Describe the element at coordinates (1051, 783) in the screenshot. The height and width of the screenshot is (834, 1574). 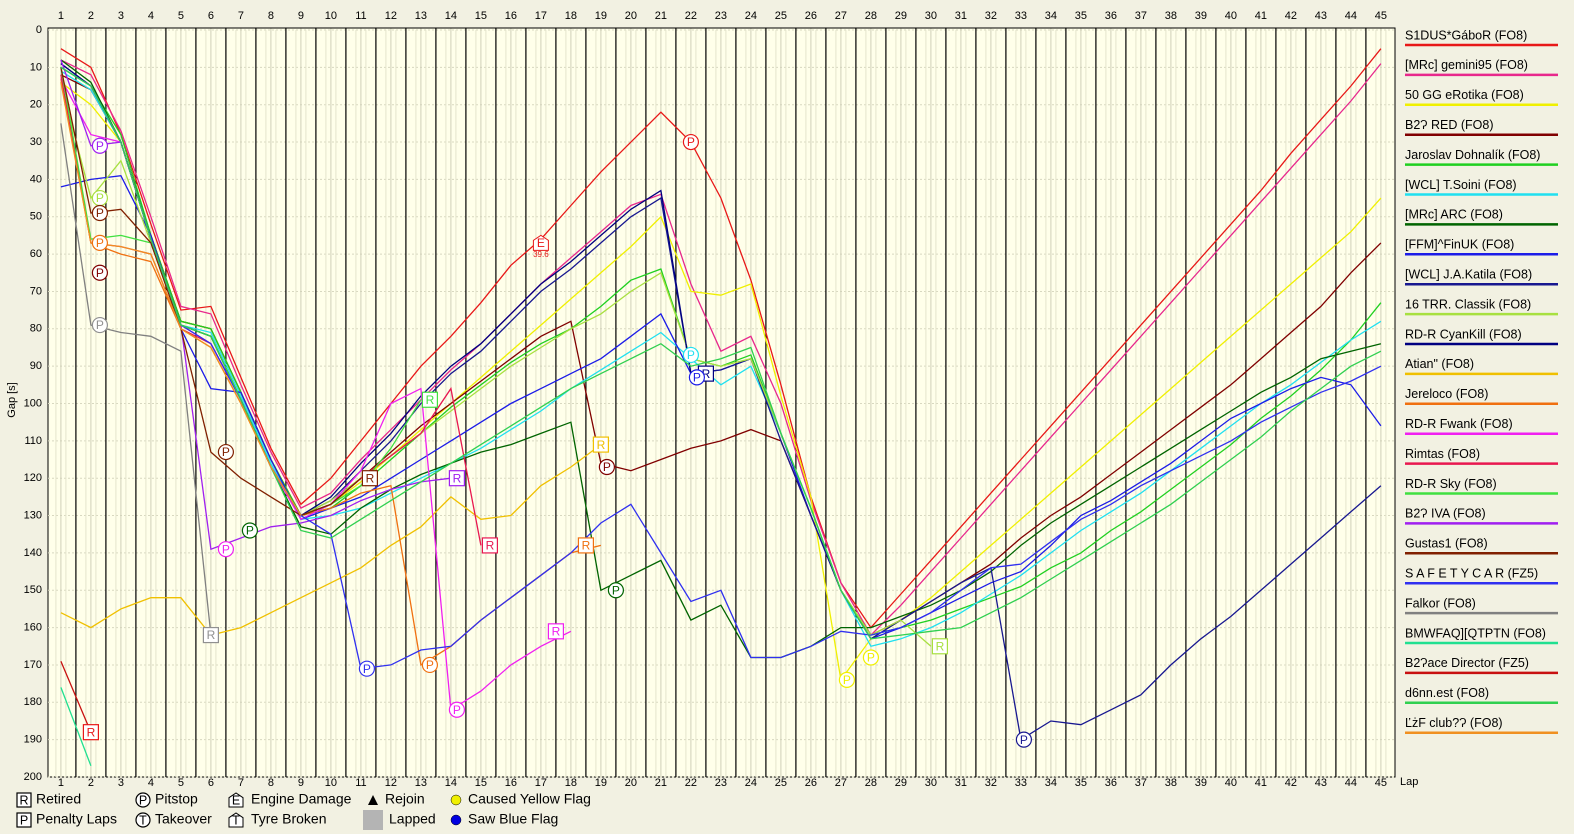
I see `x-tick-label: 34` at that location.